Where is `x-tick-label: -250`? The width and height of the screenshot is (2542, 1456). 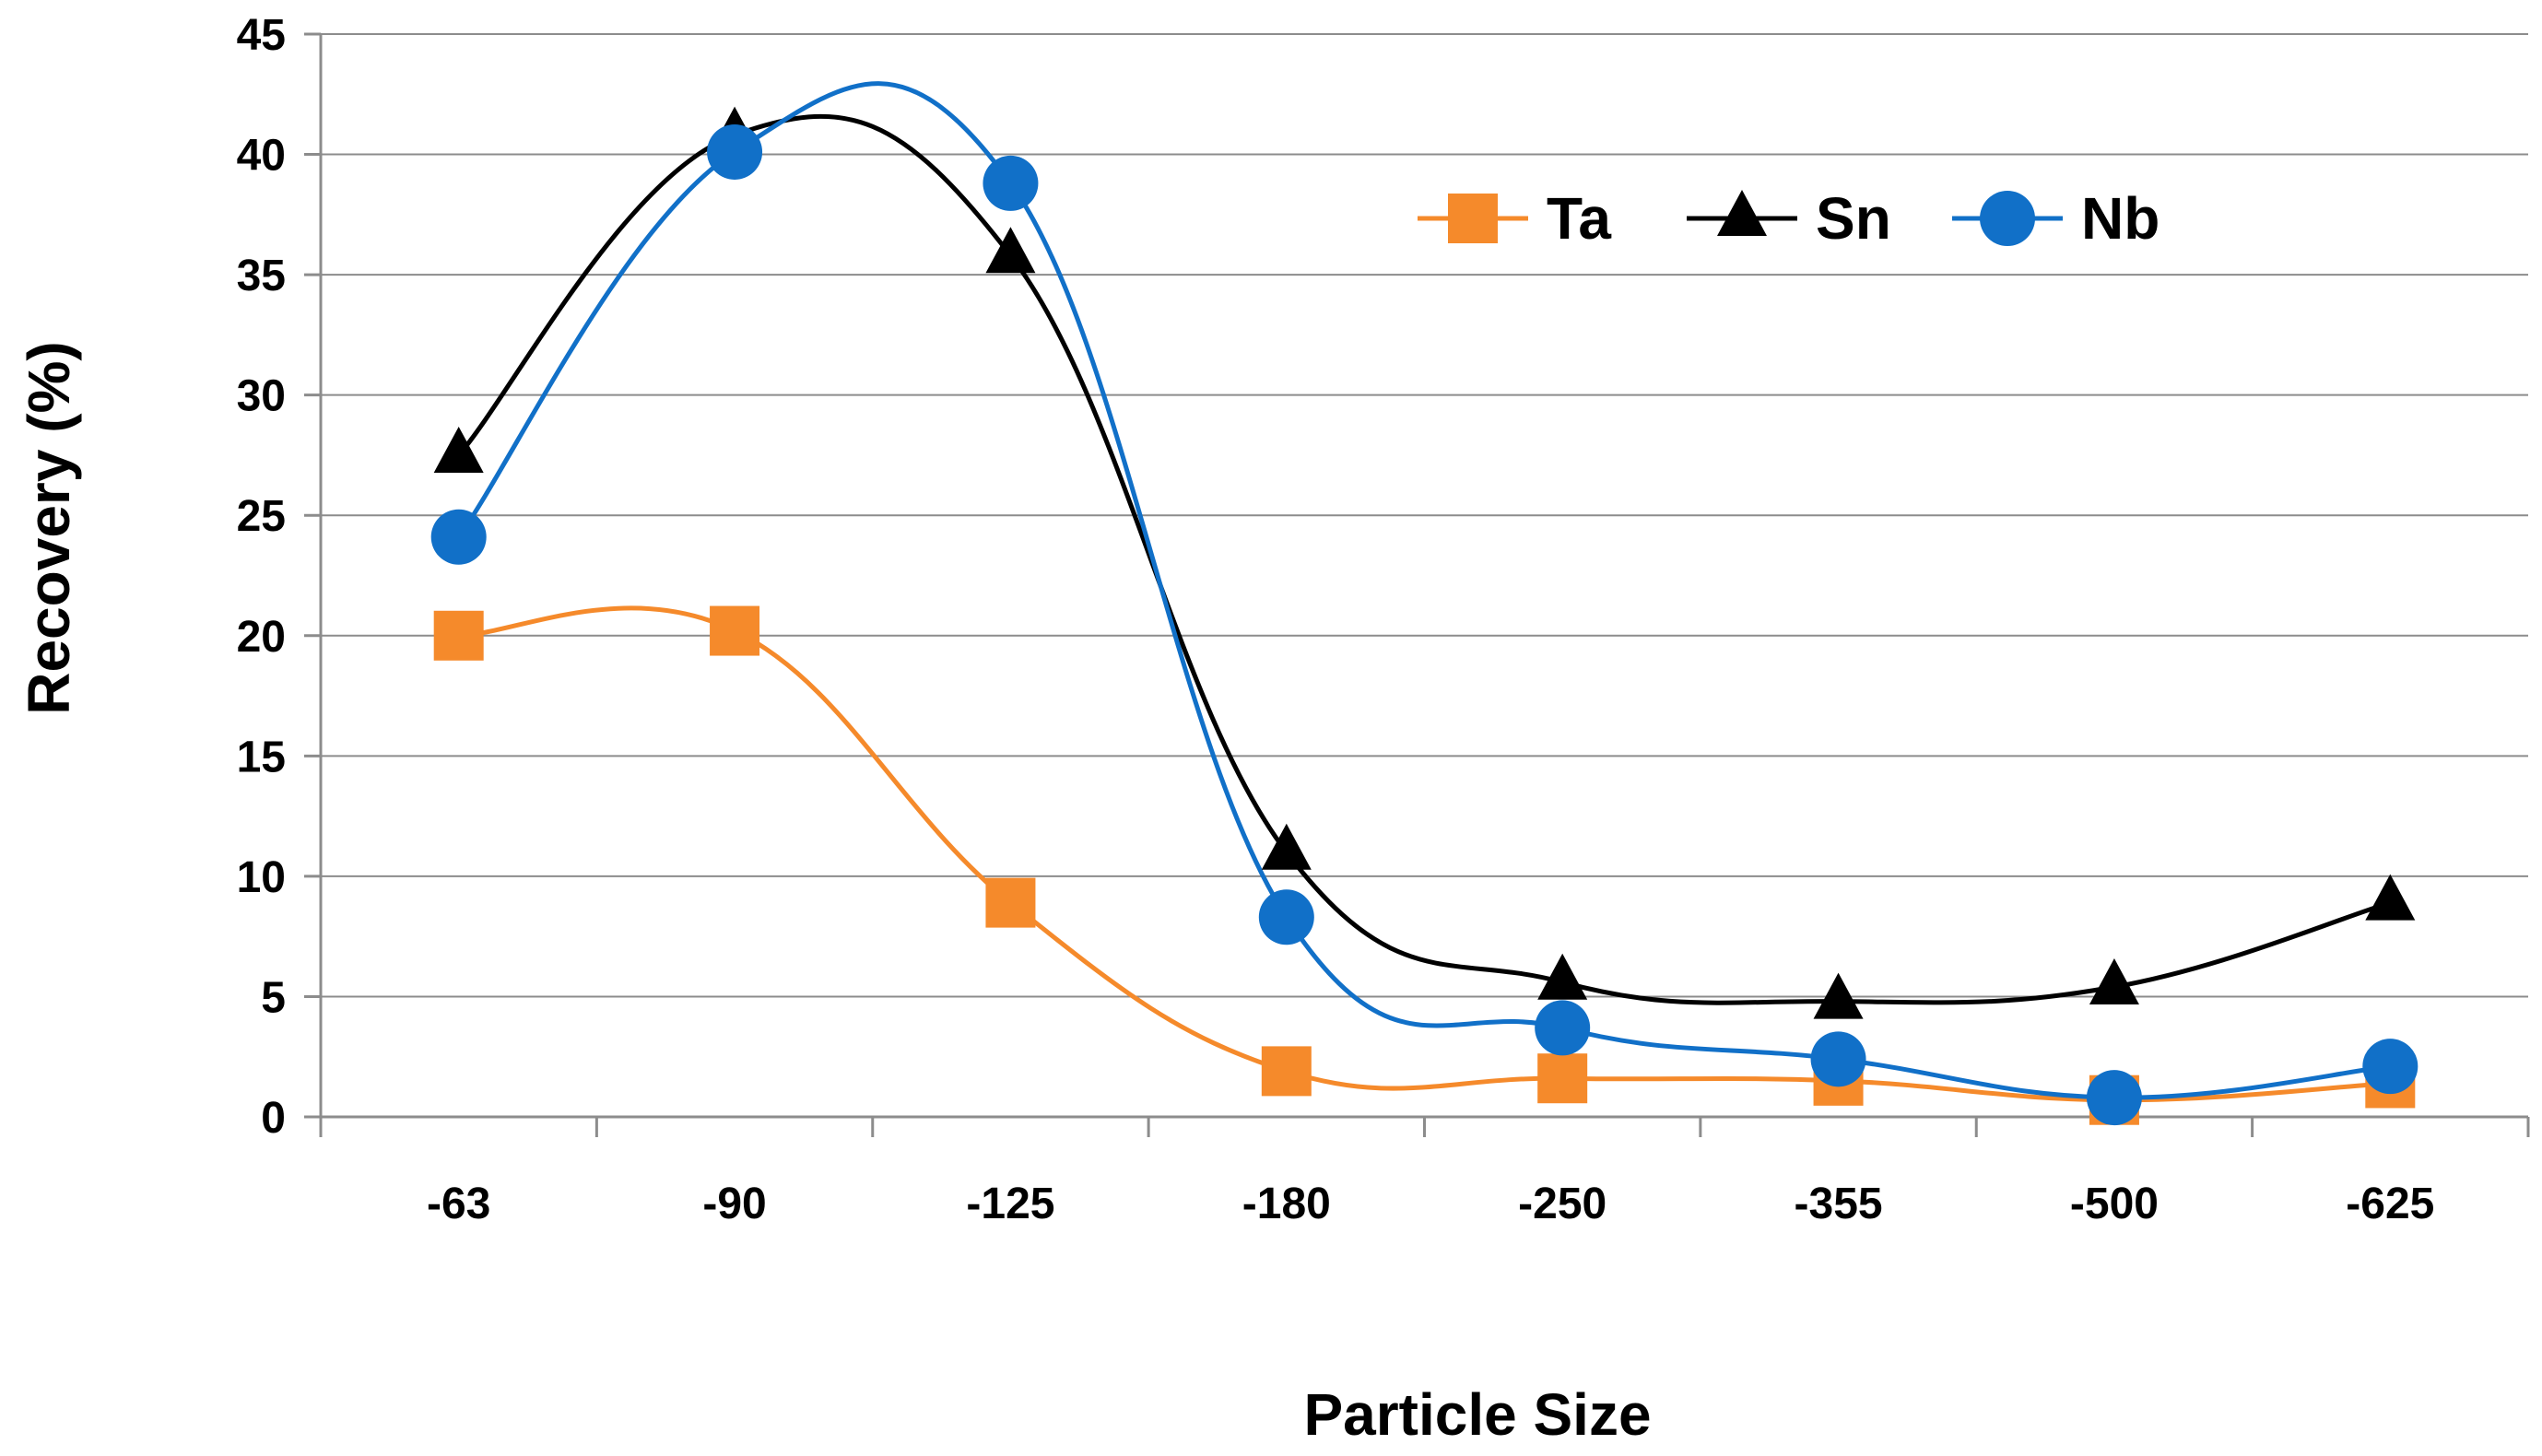
x-tick-label: -250 is located at coordinates (1562, 1204).